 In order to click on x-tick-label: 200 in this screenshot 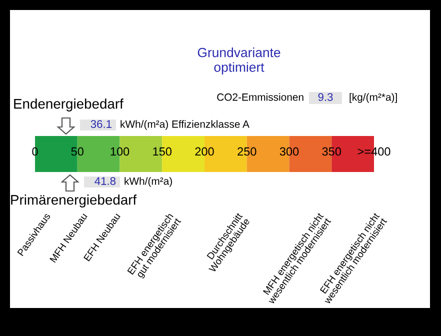, I will do `click(204, 151)`.